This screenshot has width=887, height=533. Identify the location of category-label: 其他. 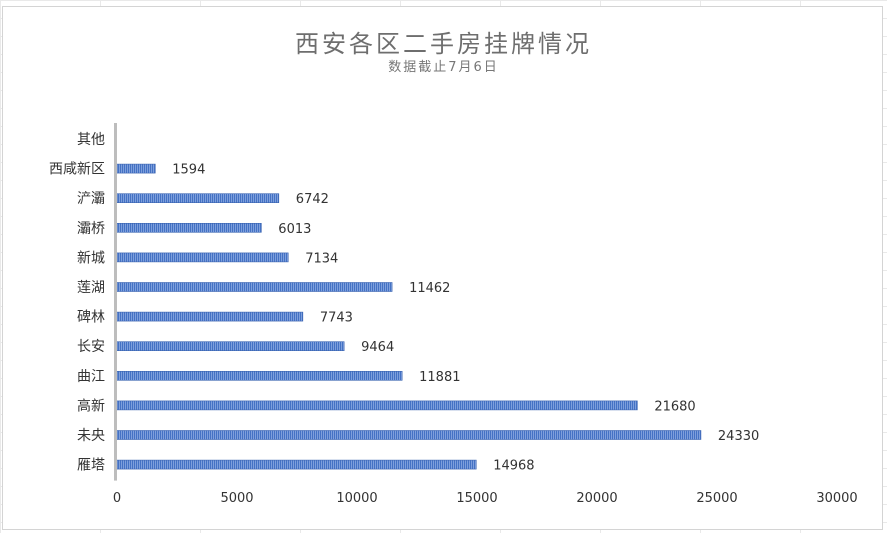
(91, 140).